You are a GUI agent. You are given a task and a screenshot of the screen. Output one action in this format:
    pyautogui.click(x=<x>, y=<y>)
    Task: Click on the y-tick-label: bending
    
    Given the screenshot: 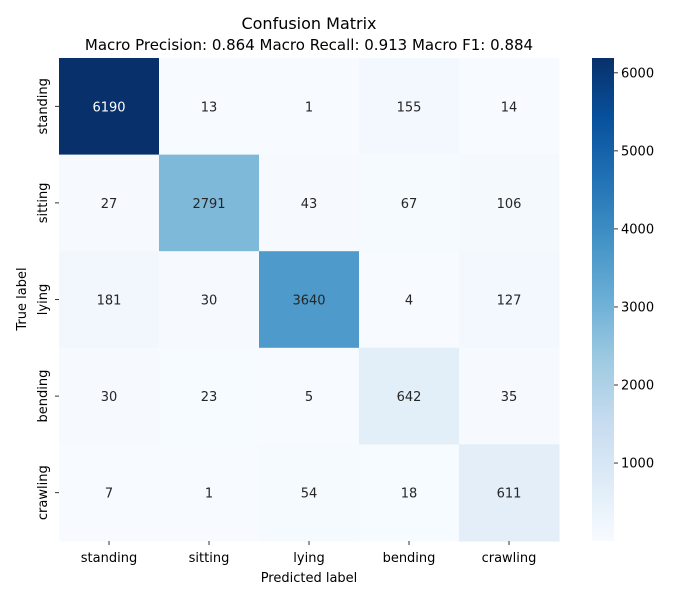 What is the action you would take?
    pyautogui.click(x=43, y=396)
    